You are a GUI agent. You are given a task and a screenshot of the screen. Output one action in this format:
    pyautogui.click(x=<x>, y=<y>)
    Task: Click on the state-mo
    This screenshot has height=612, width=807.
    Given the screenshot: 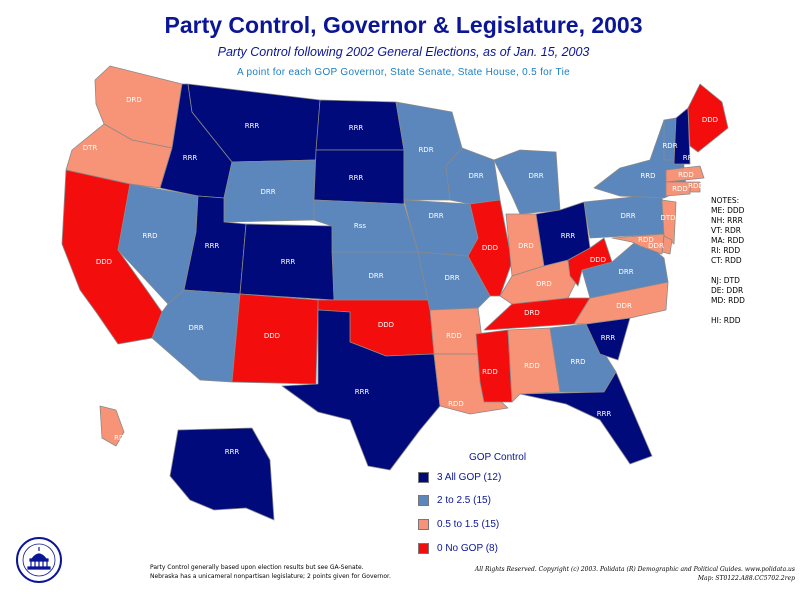 What is the action you would take?
    pyautogui.click(x=454, y=281)
    